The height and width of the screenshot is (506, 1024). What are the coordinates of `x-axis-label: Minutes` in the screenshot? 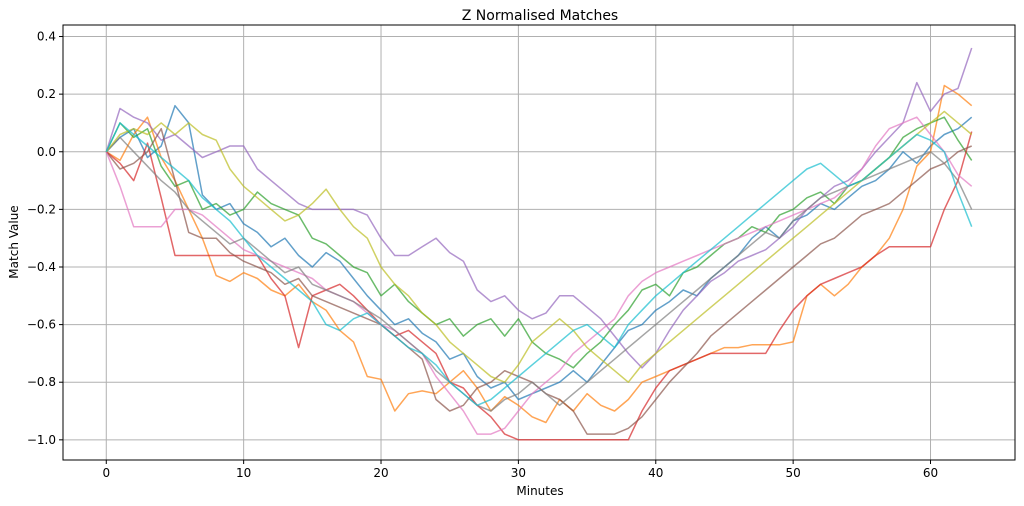 It's located at (539, 491).